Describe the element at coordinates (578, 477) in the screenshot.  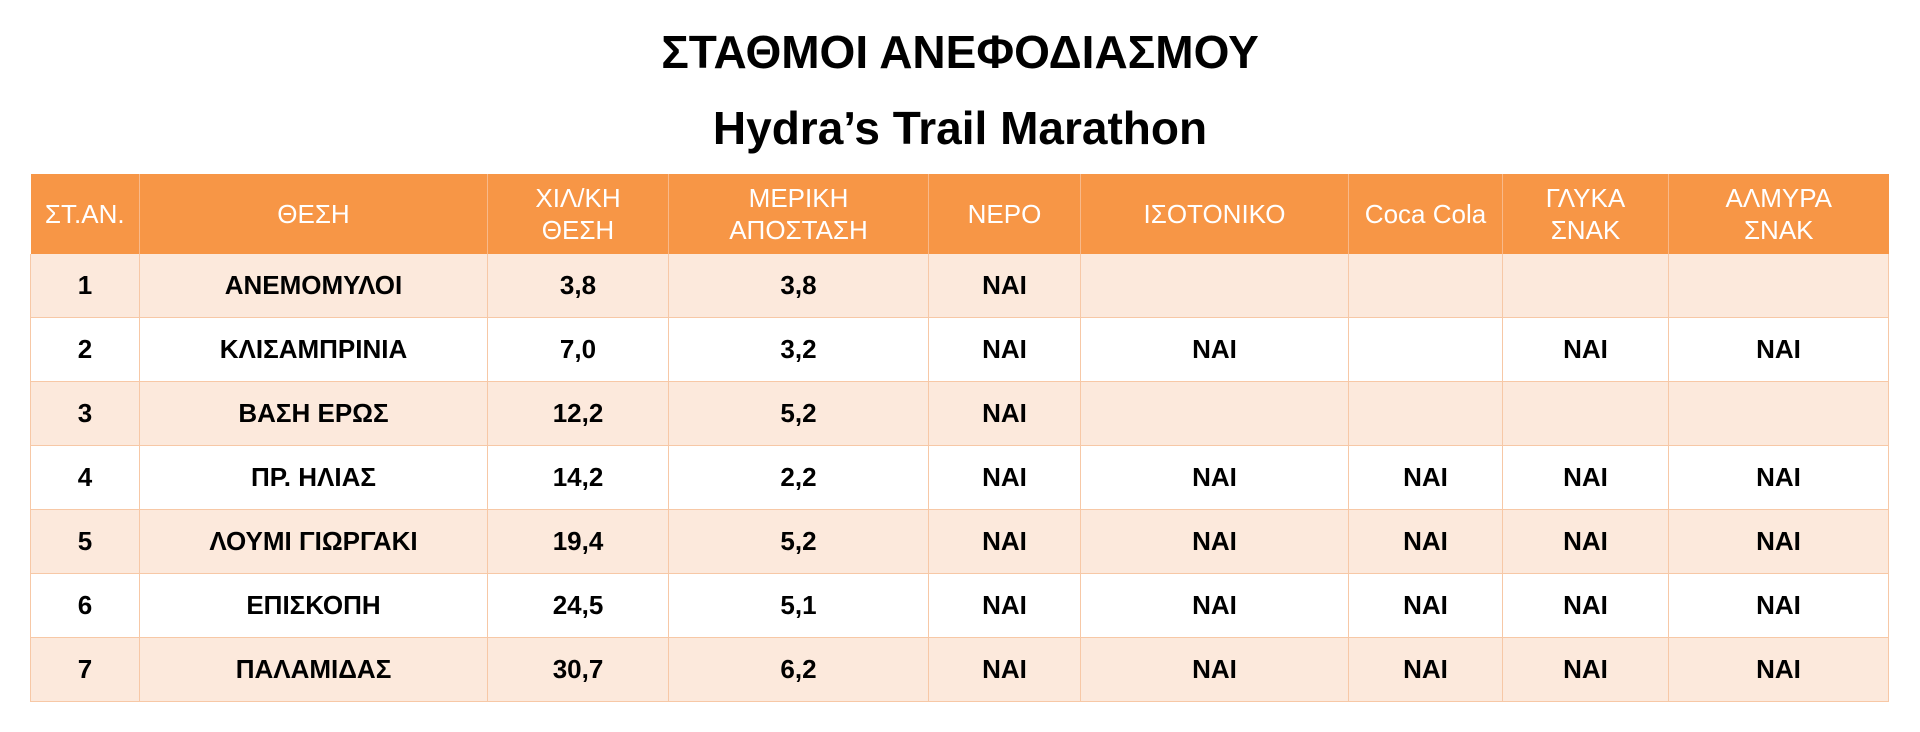
I see `table-cell: 14,2` at that location.